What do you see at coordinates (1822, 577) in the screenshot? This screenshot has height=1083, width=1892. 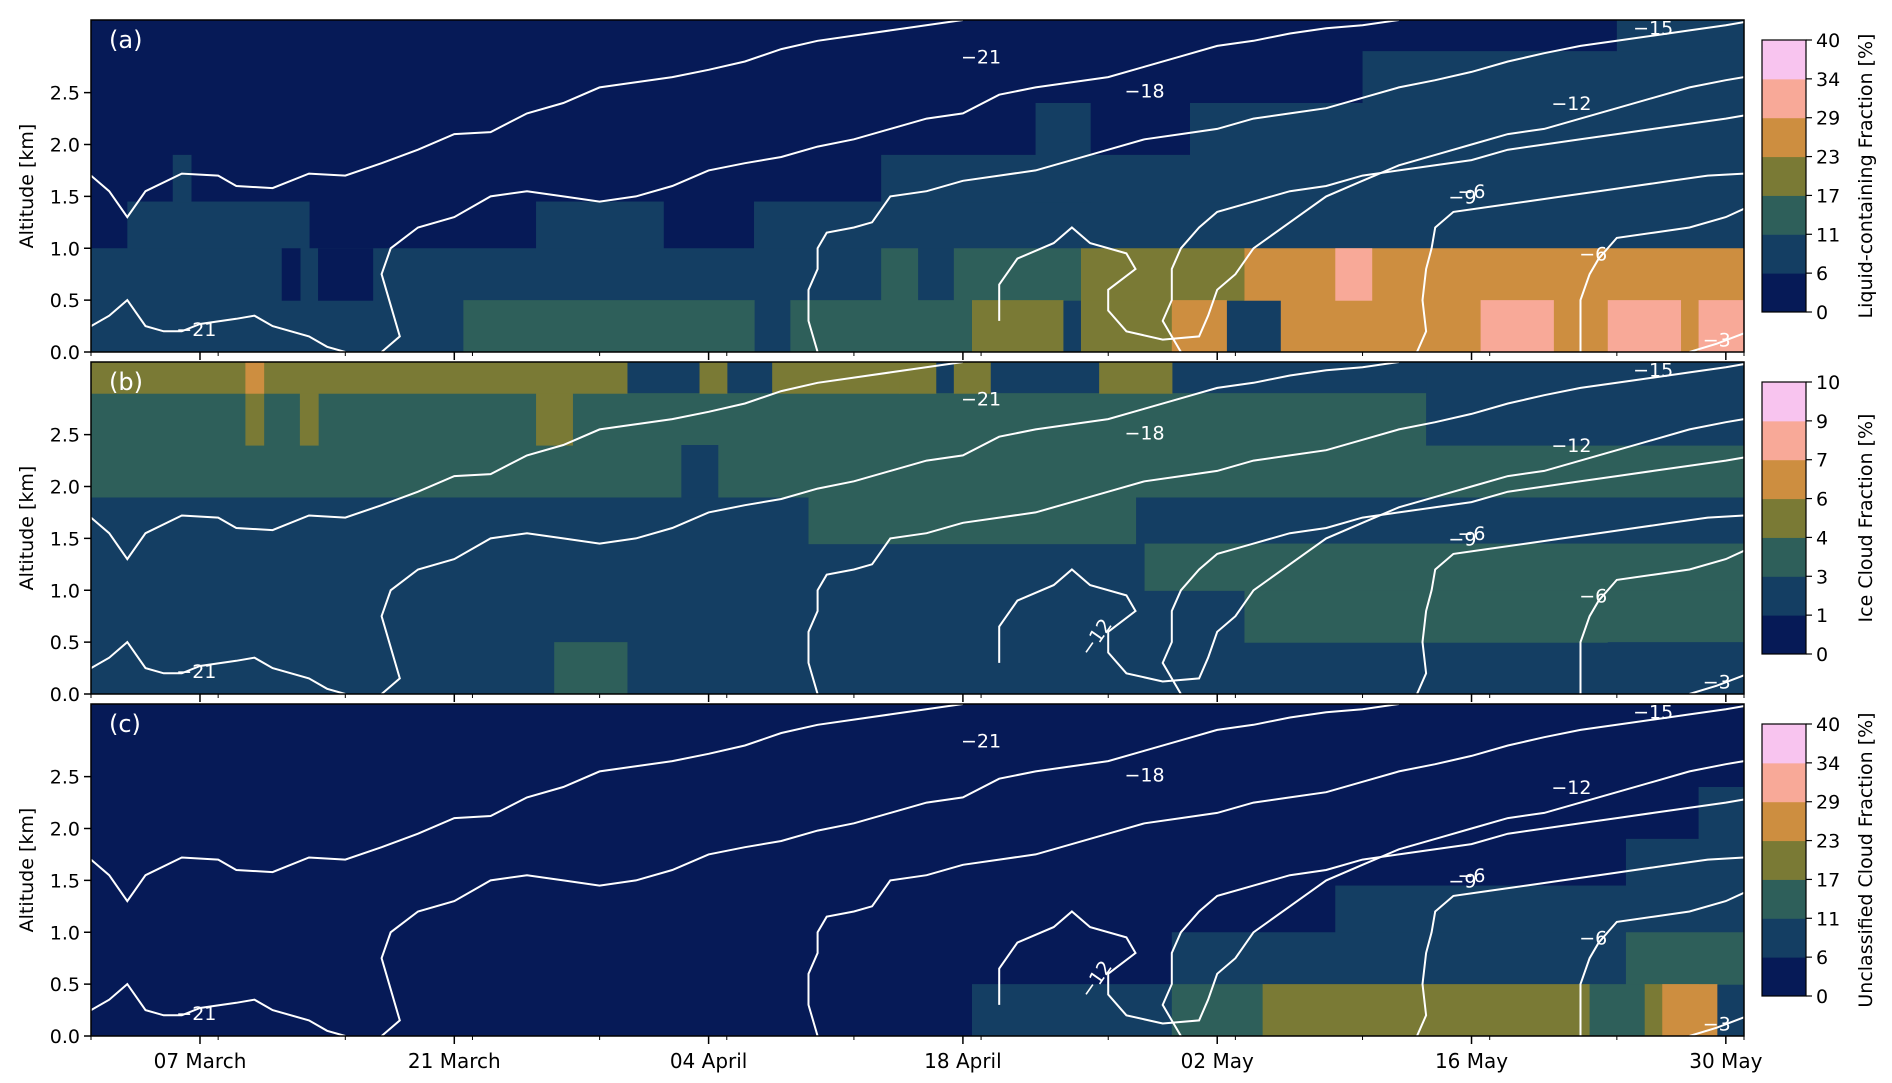 I see `colorbar-tick-label: 3` at bounding box center [1822, 577].